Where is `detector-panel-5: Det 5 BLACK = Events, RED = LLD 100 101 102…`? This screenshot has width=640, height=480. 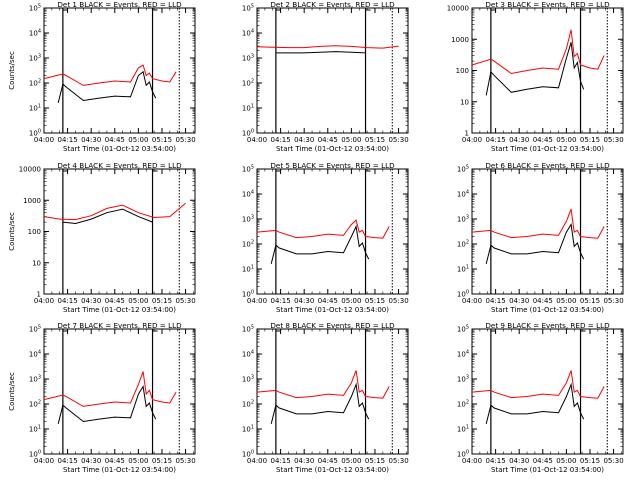 detector-panel-5: Det 5 BLACK = Events, RED = LLD 100 101 102… is located at coordinates (325, 237).